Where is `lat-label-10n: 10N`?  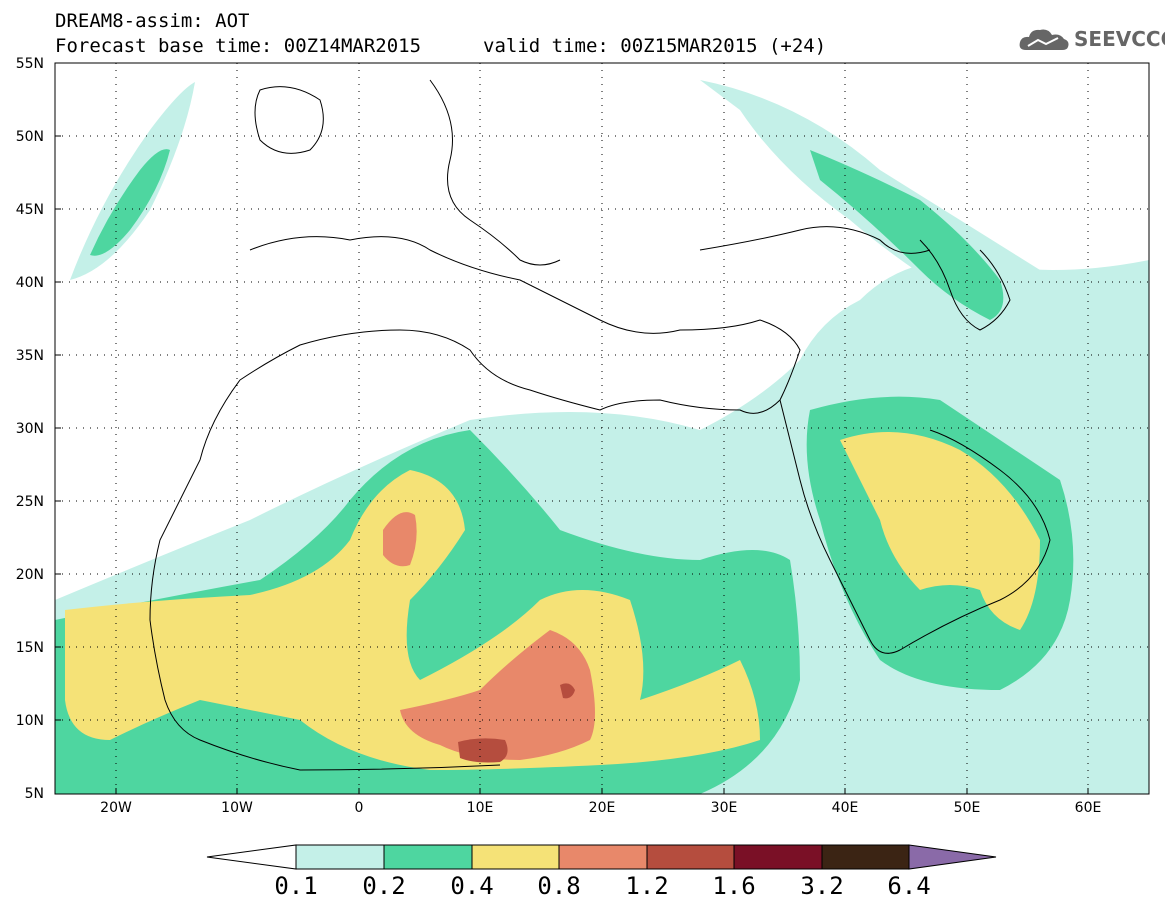
lat-label-10n: 10N is located at coordinates (29, 721).